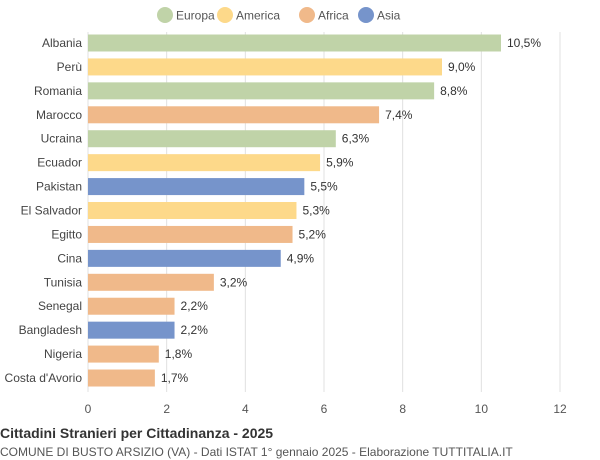  What do you see at coordinates (59, 163) in the screenshot?
I see `category-label: Ecuador` at bounding box center [59, 163].